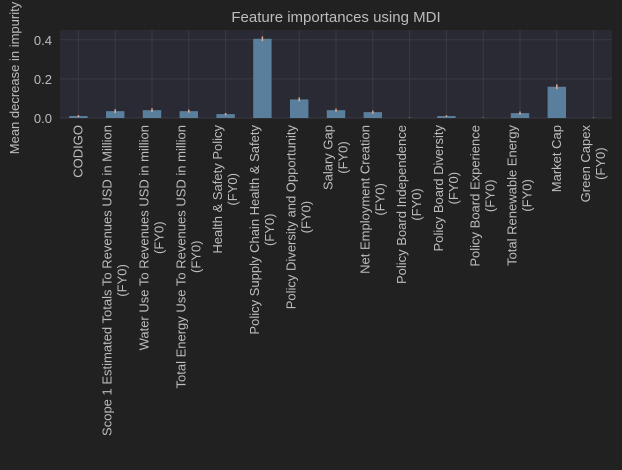  I want to click on bars, so click(317, 78).